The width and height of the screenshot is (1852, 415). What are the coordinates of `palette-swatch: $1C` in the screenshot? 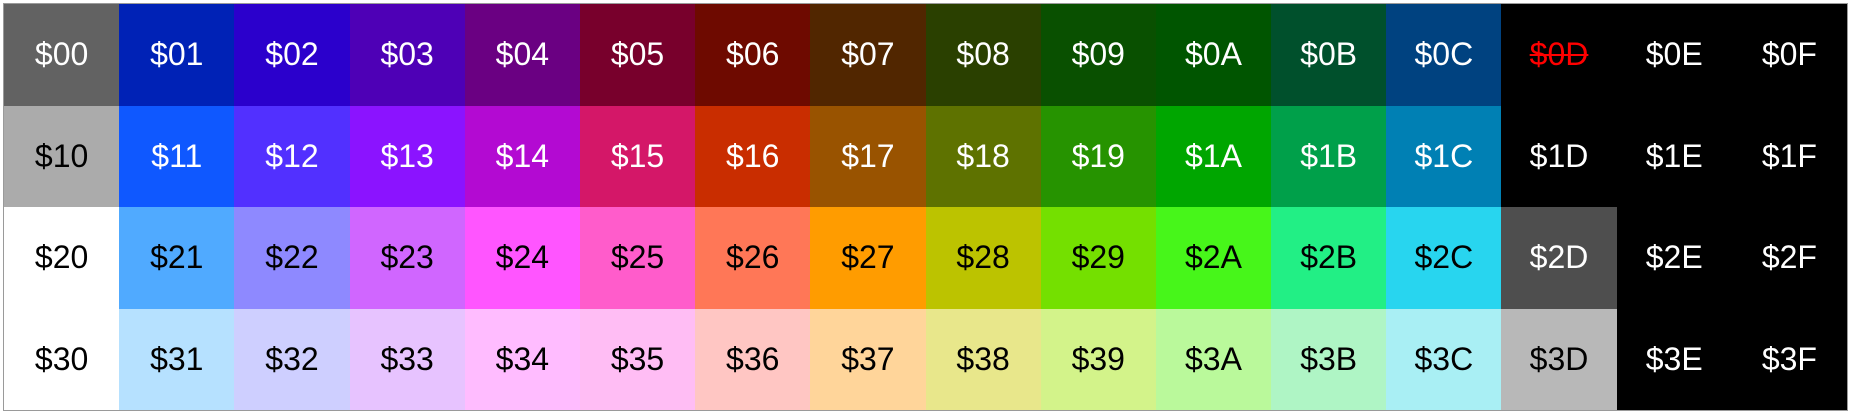 It's located at (1444, 156).